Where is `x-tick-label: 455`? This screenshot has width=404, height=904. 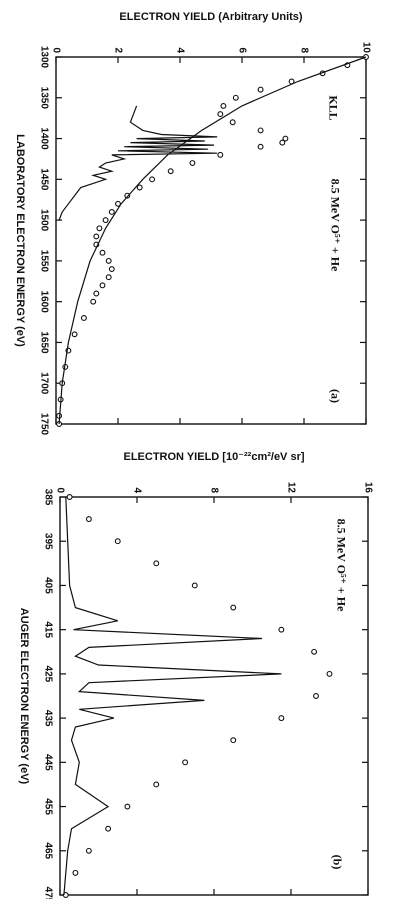
x-tick-label: 455 is located at coordinates (47, 806).